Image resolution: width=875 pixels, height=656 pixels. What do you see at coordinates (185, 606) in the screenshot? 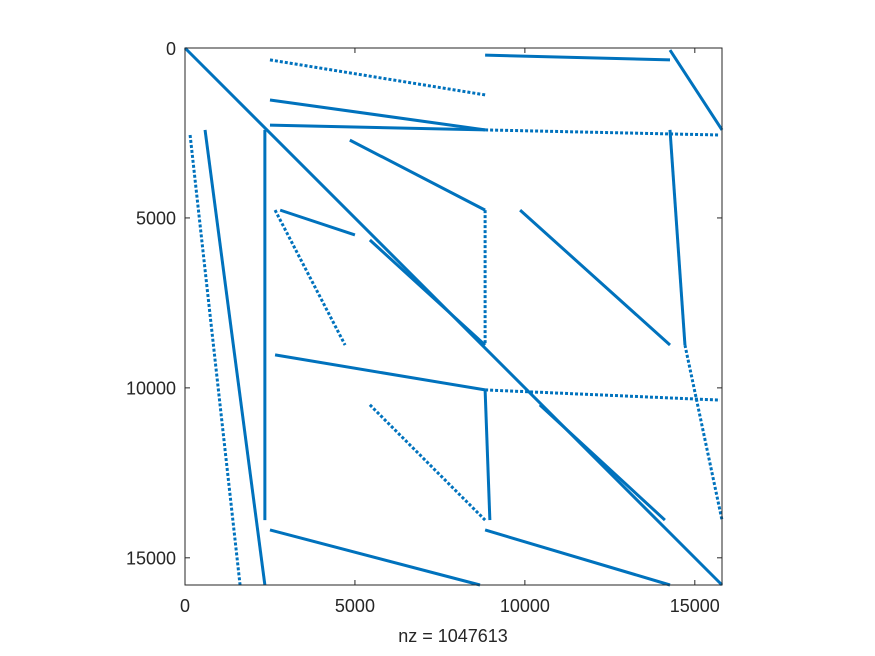
I see `x-tick-label: 0` at bounding box center [185, 606].